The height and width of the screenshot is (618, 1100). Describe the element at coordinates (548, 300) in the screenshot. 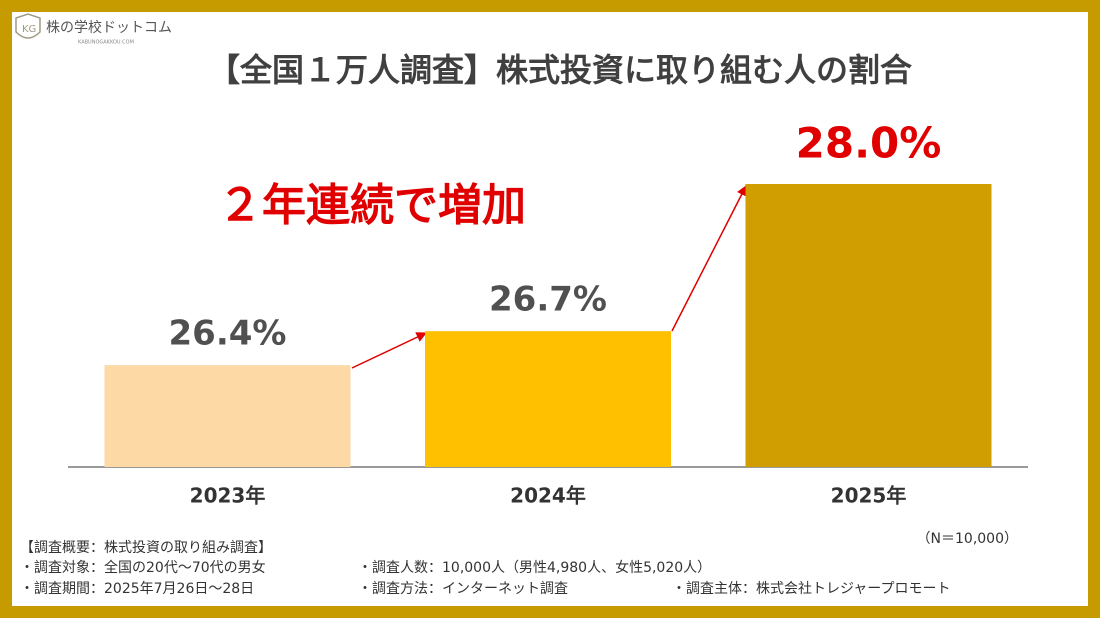

I see `value-label: 26.7%` at that location.